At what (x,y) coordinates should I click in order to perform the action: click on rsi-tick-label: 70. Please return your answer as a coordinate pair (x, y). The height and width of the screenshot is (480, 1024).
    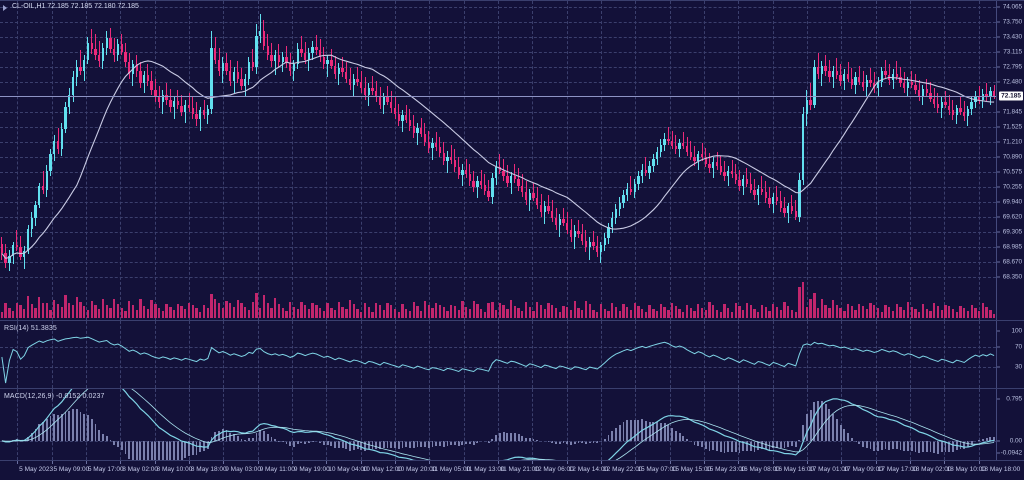
    Looking at the image, I should click on (1018, 347).